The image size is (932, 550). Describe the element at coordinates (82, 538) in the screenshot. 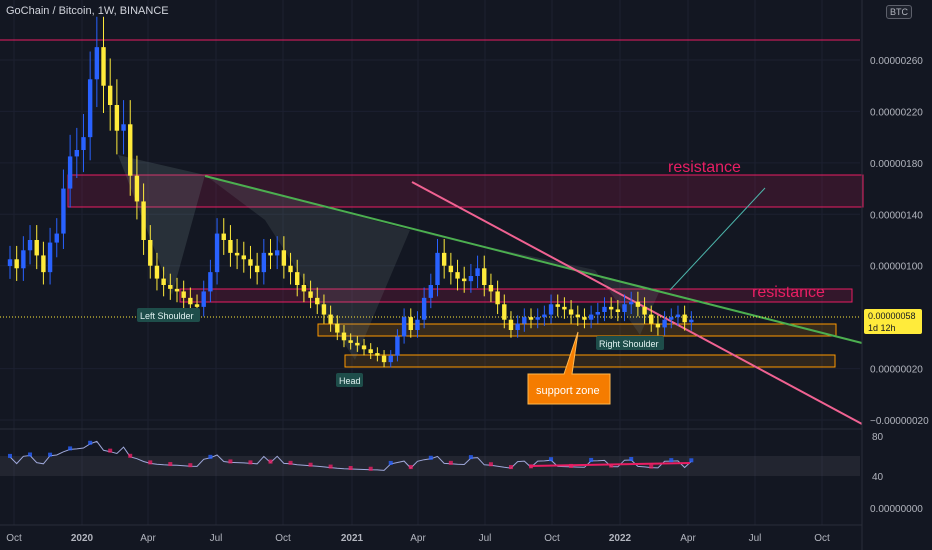

I see `x-tick-label: 2020` at that location.